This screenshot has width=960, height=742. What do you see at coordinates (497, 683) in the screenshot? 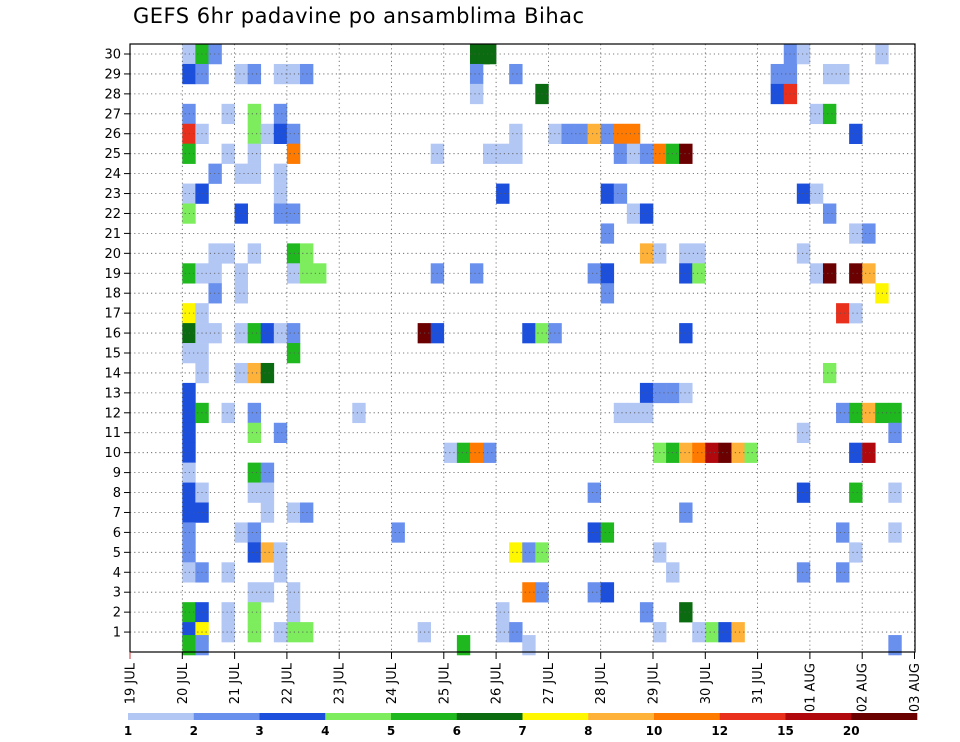
I see `x-tick-label: 26 JUL` at bounding box center [497, 683].